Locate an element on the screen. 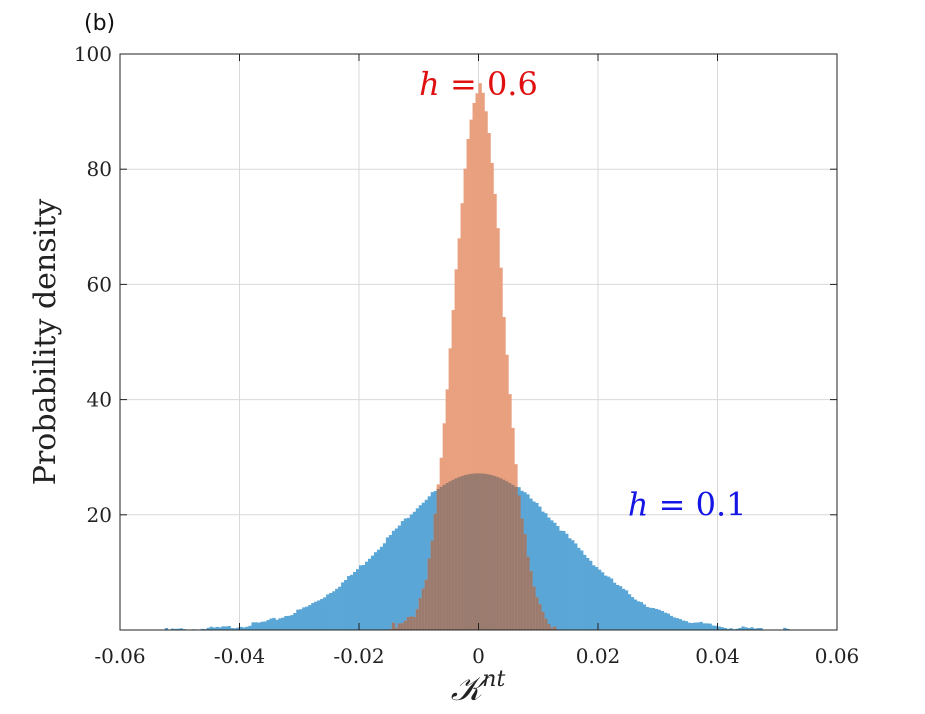  annotation-label: h = 0.1 is located at coordinates (687, 504).